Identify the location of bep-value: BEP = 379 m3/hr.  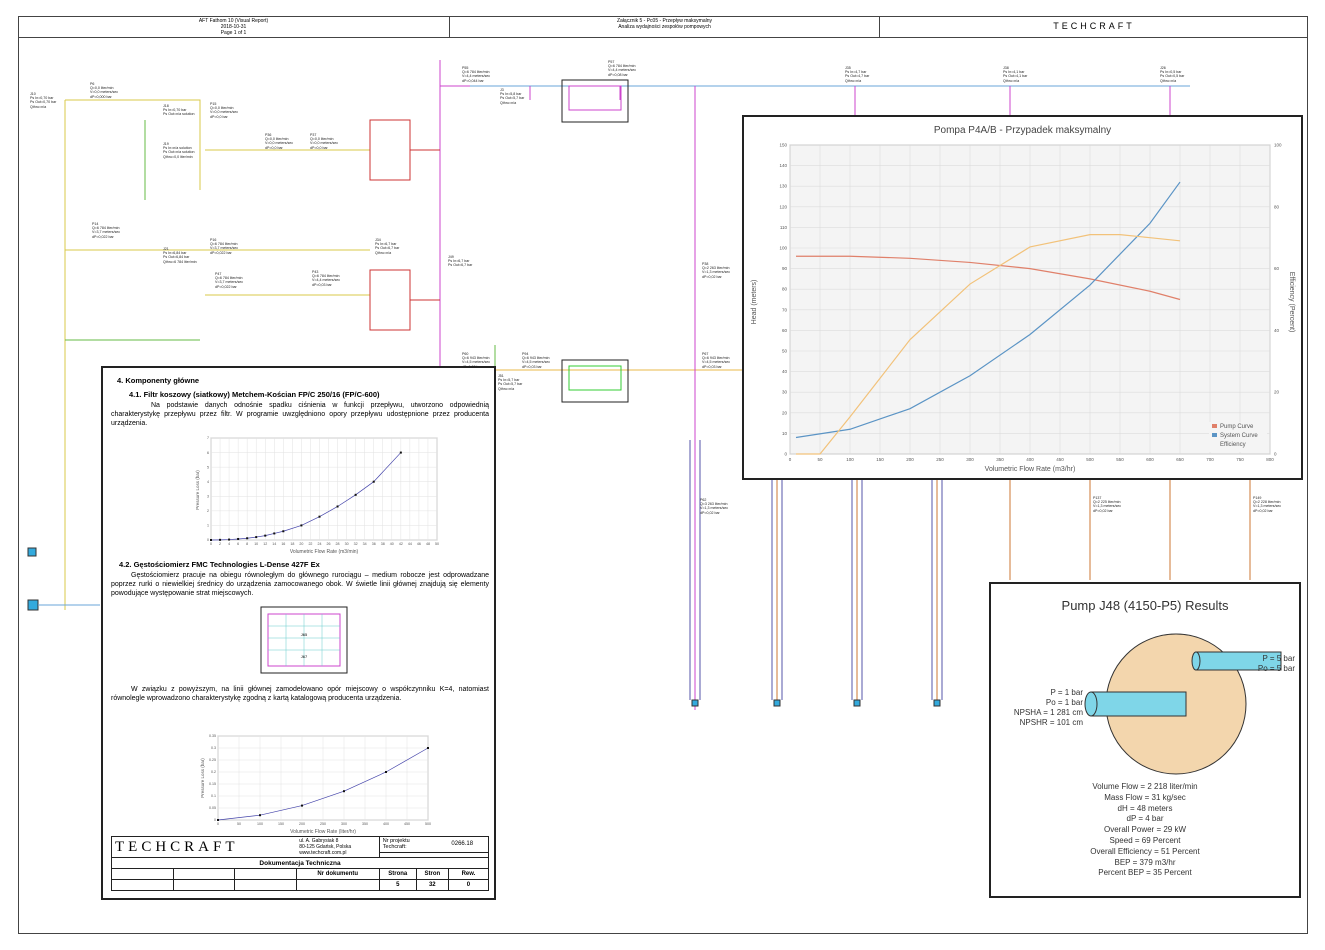
(1145, 862).